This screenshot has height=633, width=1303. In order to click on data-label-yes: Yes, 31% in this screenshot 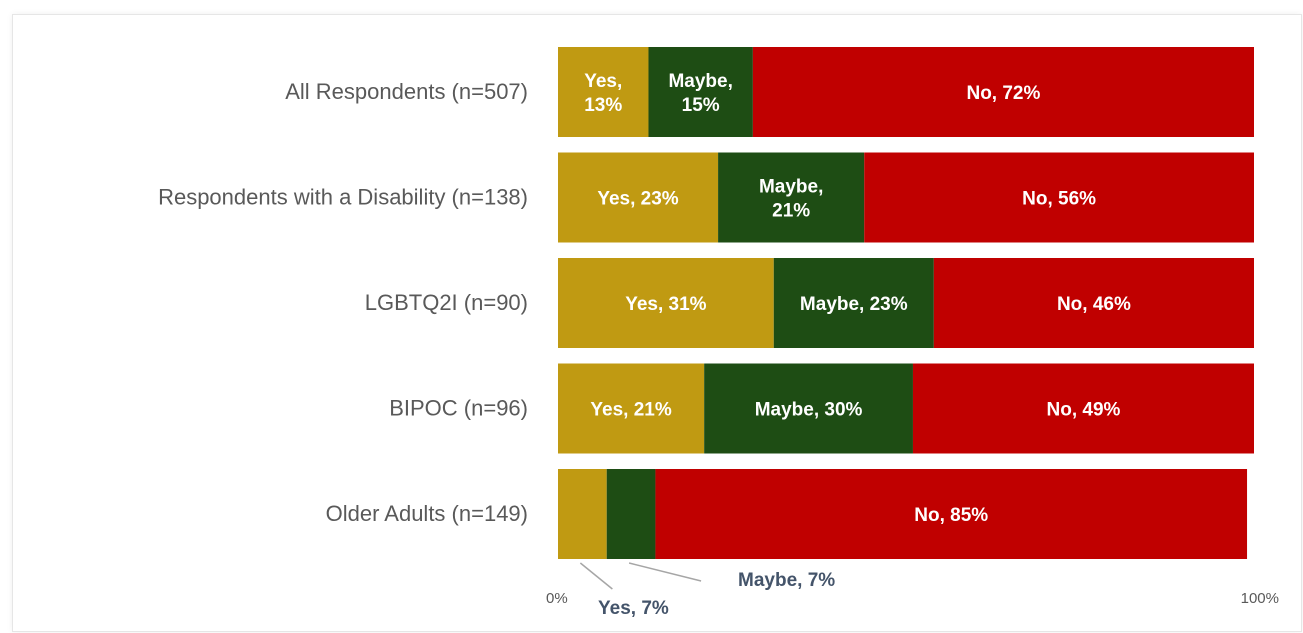, I will do `click(665, 304)`.